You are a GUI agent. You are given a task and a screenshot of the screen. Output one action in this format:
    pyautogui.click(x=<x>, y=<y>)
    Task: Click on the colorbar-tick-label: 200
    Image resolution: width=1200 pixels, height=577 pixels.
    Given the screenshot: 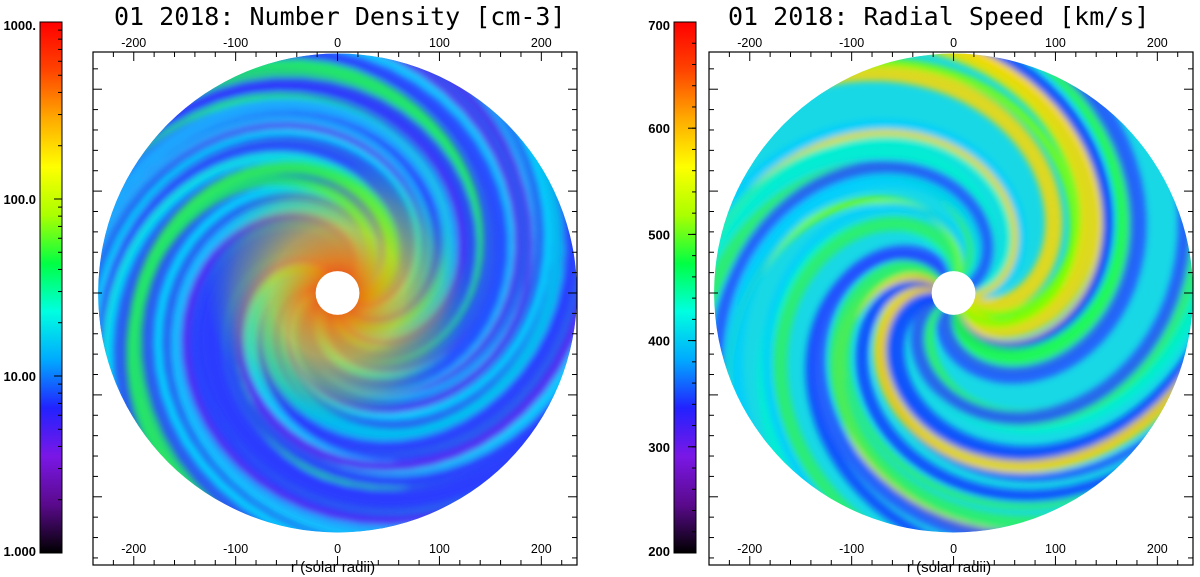 What is the action you would take?
    pyautogui.click(x=659, y=551)
    